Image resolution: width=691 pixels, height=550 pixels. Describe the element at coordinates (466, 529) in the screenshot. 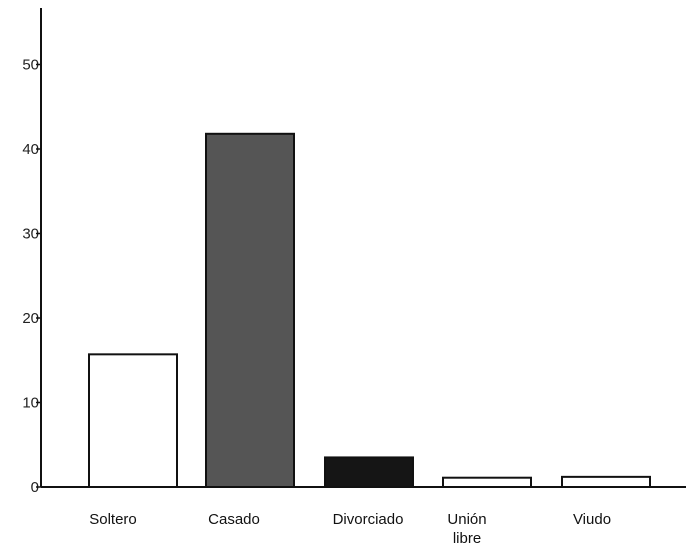

I see `x-category-label: Unión libre` at that location.